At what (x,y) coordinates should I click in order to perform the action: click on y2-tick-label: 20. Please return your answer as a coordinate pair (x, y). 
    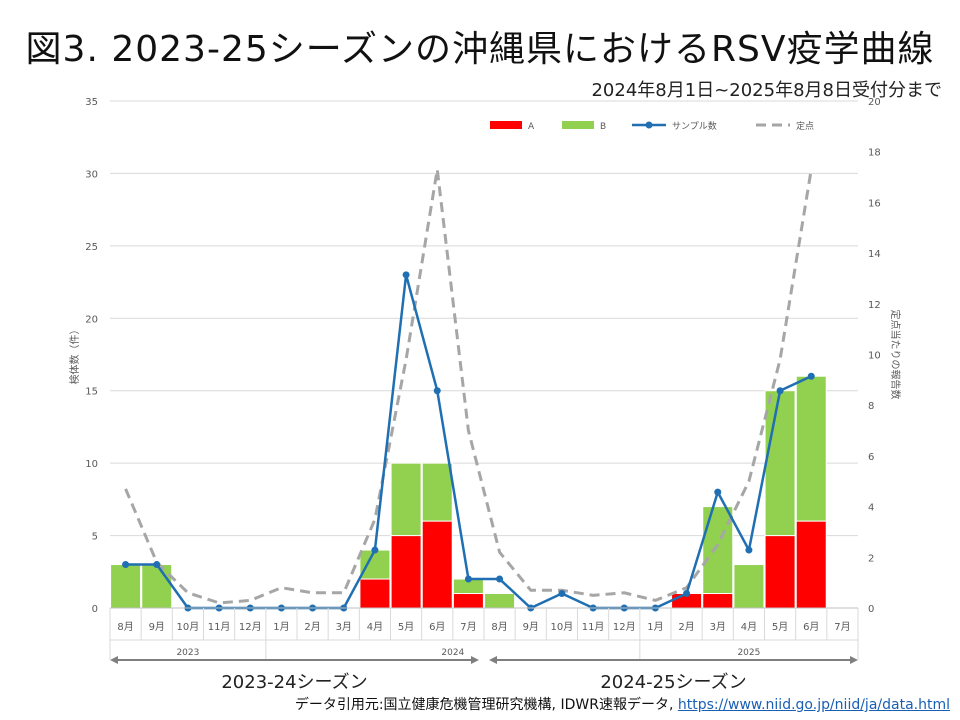
    Looking at the image, I should click on (874, 102).